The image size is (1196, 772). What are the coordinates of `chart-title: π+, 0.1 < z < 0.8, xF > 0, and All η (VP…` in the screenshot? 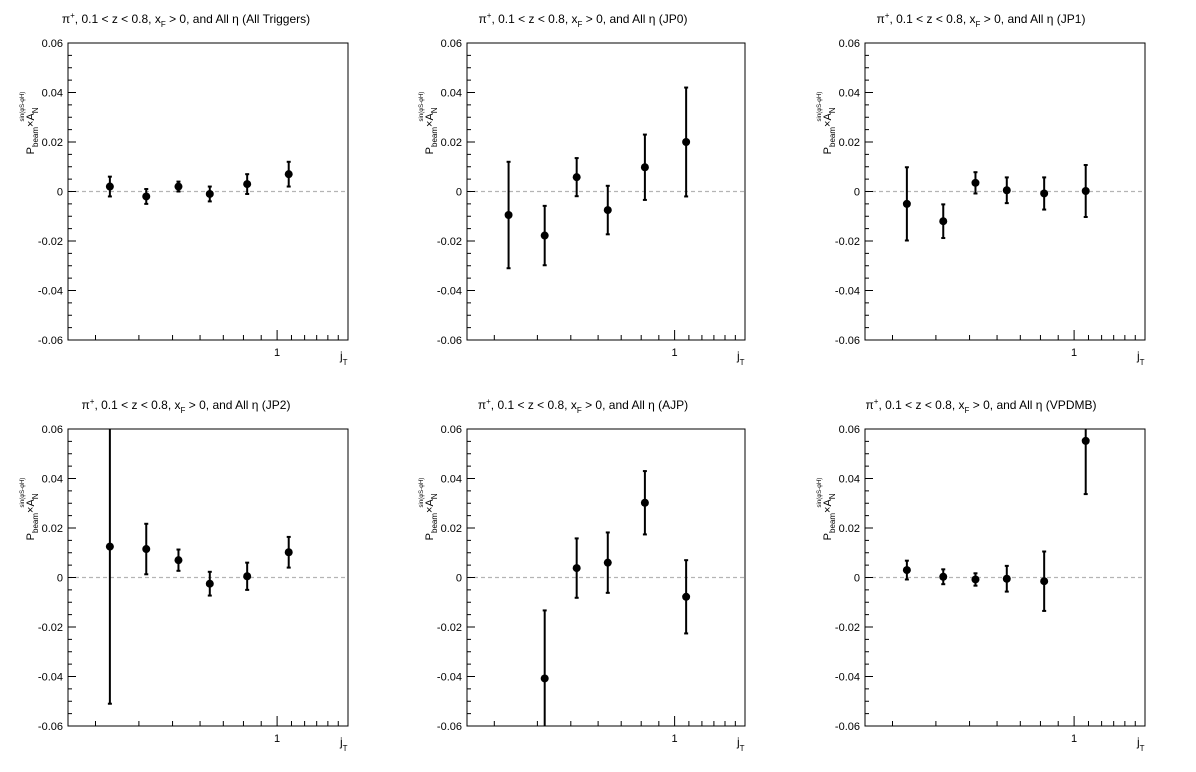 It's located at (981, 406).